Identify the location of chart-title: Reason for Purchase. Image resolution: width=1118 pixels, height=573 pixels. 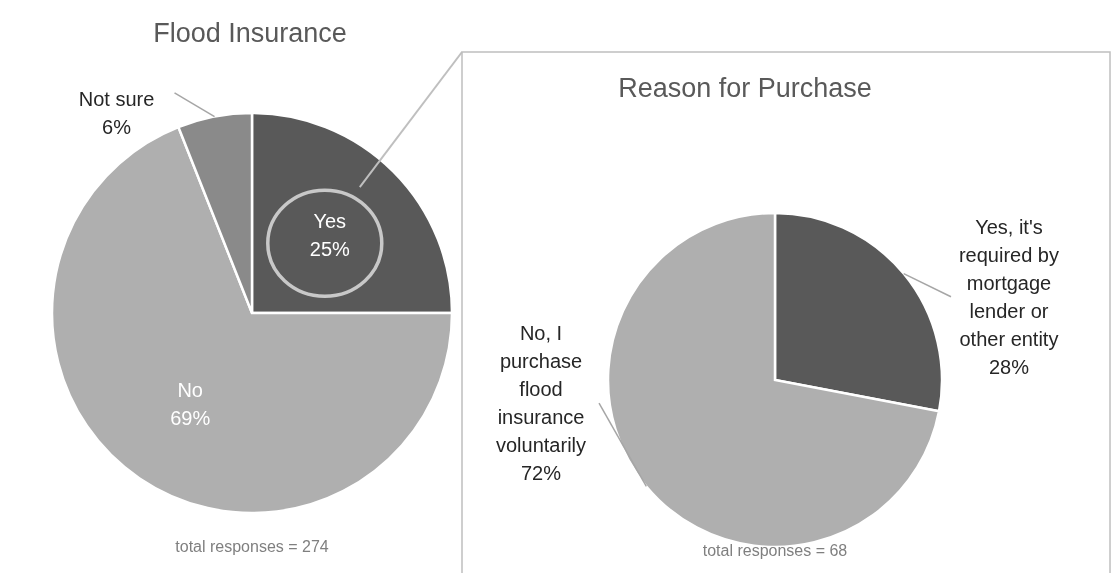
(745, 88).